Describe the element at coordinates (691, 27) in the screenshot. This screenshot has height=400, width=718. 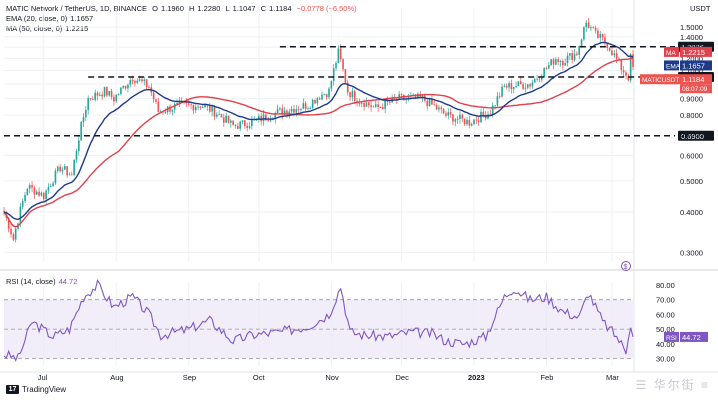
I see `price-axis-tick: 1.5000` at that location.